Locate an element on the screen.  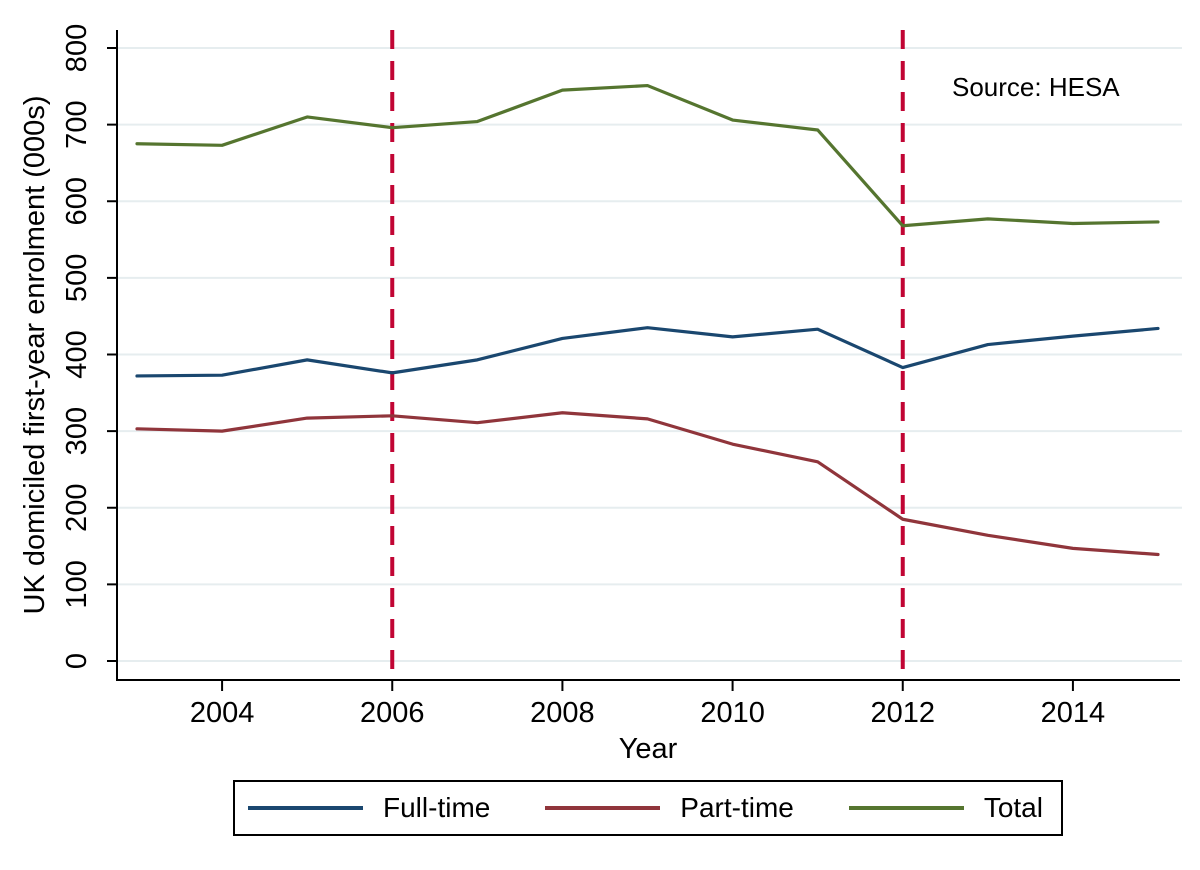
y-tick-label-200: 200 is located at coordinates (77, 508).